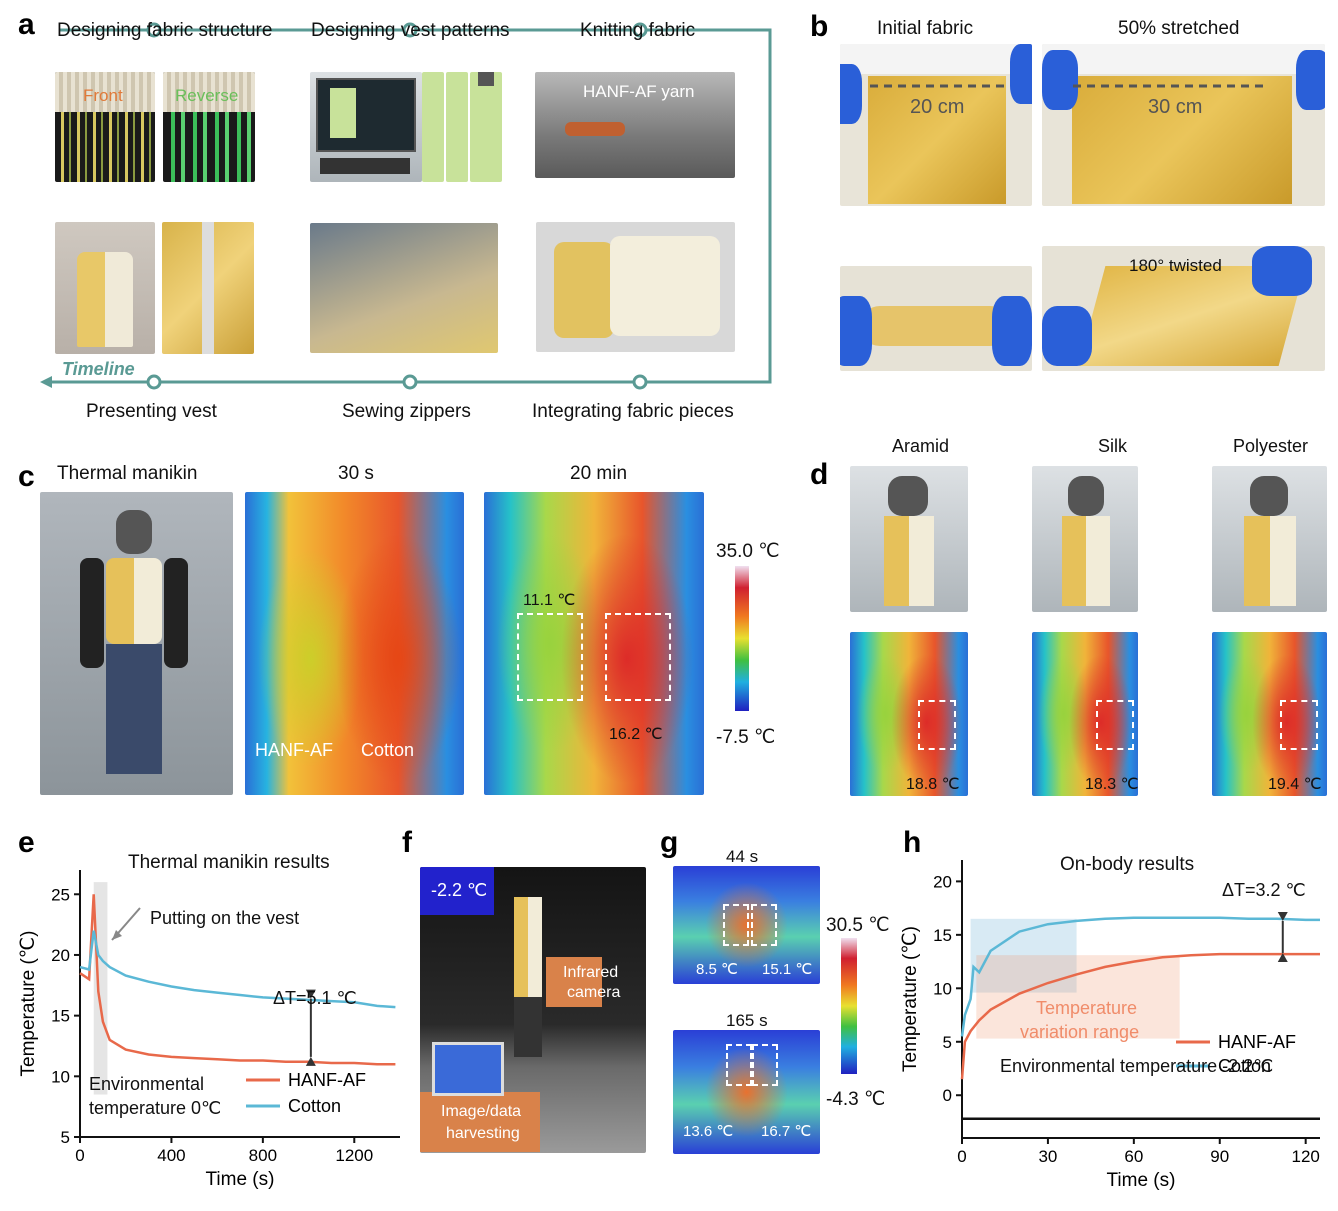 The image size is (1338, 1211). What do you see at coordinates (100, 988) in the screenshot?
I see `vest-on-shade` at bounding box center [100, 988].